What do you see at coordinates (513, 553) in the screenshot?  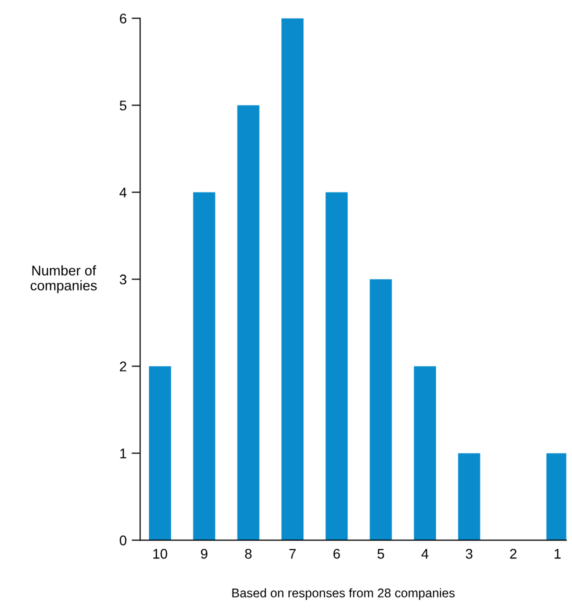 I see `x-tick-label: 2` at bounding box center [513, 553].